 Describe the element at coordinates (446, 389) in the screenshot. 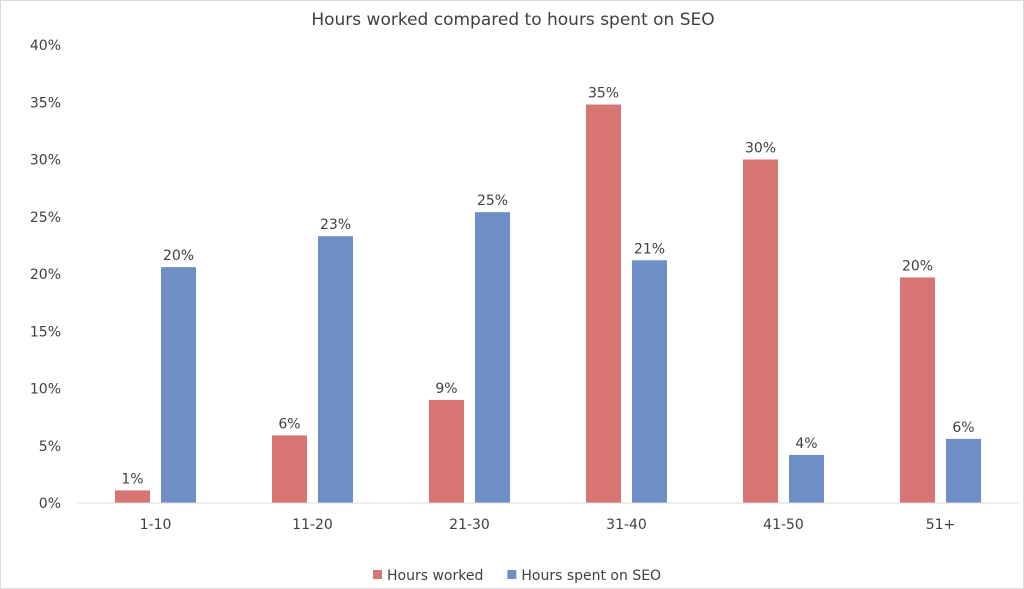

I see `data-label: 9%` at that location.